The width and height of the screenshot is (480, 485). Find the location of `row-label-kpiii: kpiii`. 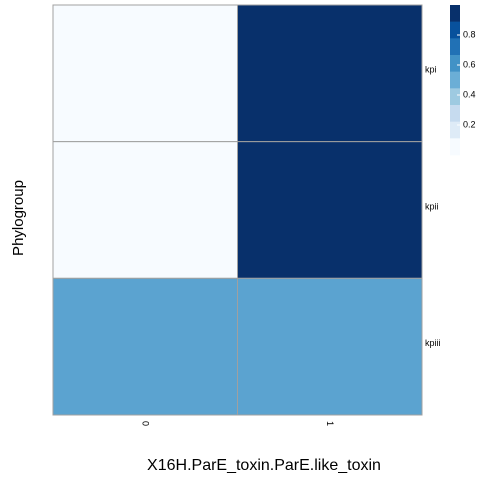

row-label-kpiii: kpiii is located at coordinates (433, 343).